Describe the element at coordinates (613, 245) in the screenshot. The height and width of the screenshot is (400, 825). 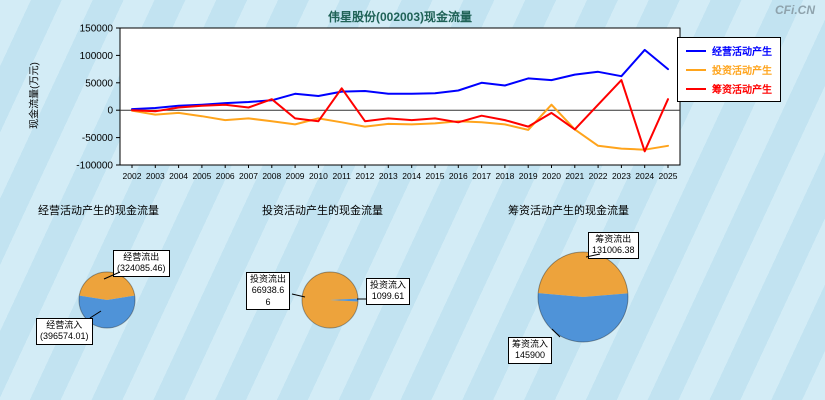
I see `pie-label-financing-outflow: 筹资流出 131006.38` at that location.